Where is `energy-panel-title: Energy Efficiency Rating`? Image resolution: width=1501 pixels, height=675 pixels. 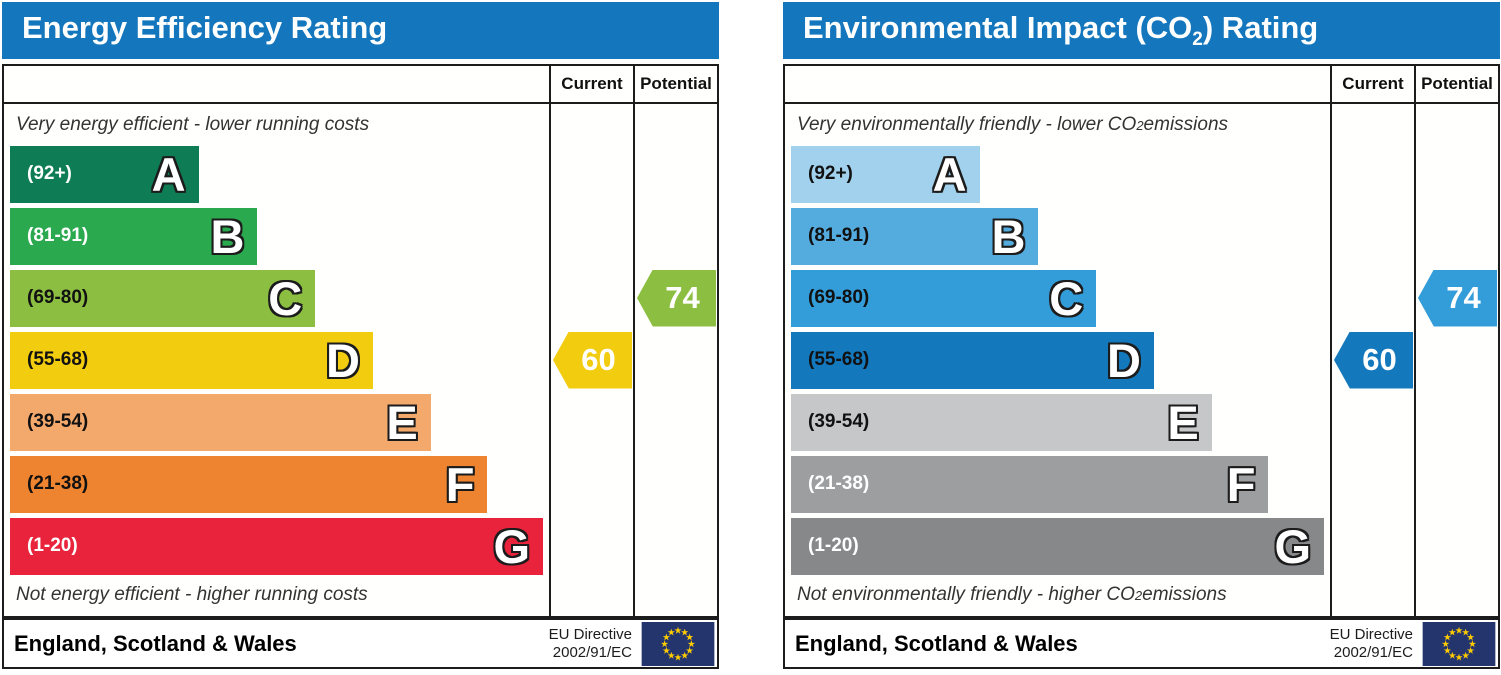 energy-panel-title: Energy Efficiency Rating is located at coordinates (204, 30).